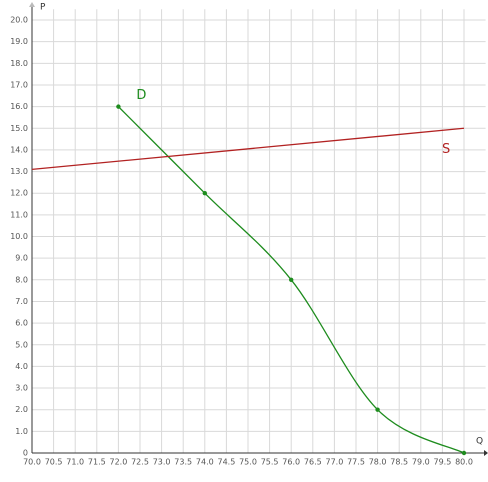  What do you see at coordinates (446, 149) in the screenshot?
I see `series-label: S` at bounding box center [446, 149].